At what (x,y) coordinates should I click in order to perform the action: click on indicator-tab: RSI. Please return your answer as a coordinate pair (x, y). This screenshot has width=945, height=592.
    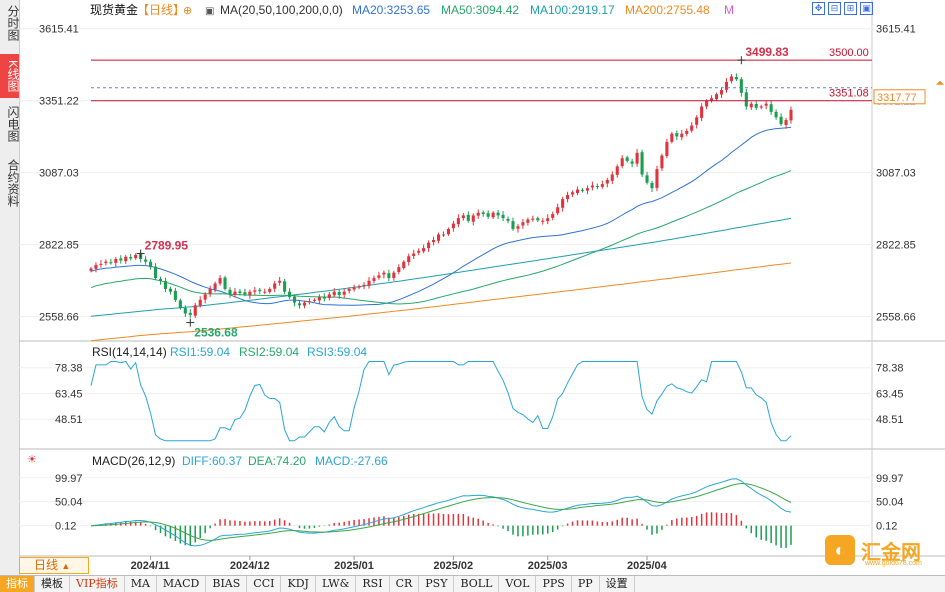
    Looking at the image, I should click on (373, 584).